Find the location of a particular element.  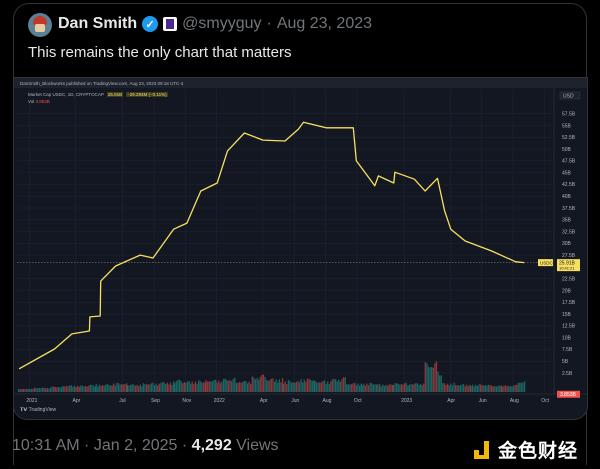

affiliate-badge-icon is located at coordinates (170, 24).